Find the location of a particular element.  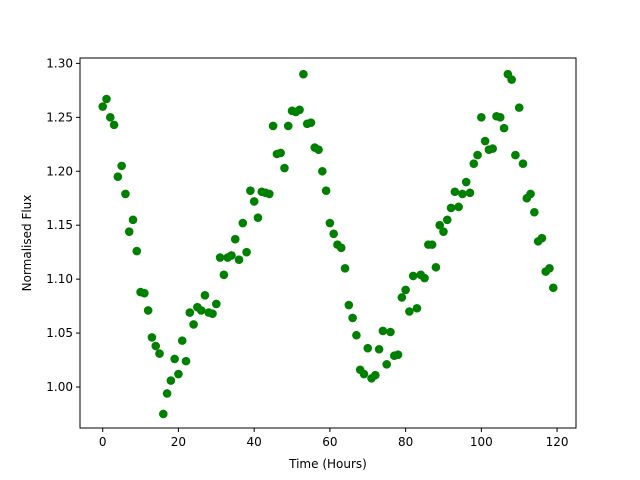

x-axis-label: Time (Hours) is located at coordinates (327, 464).